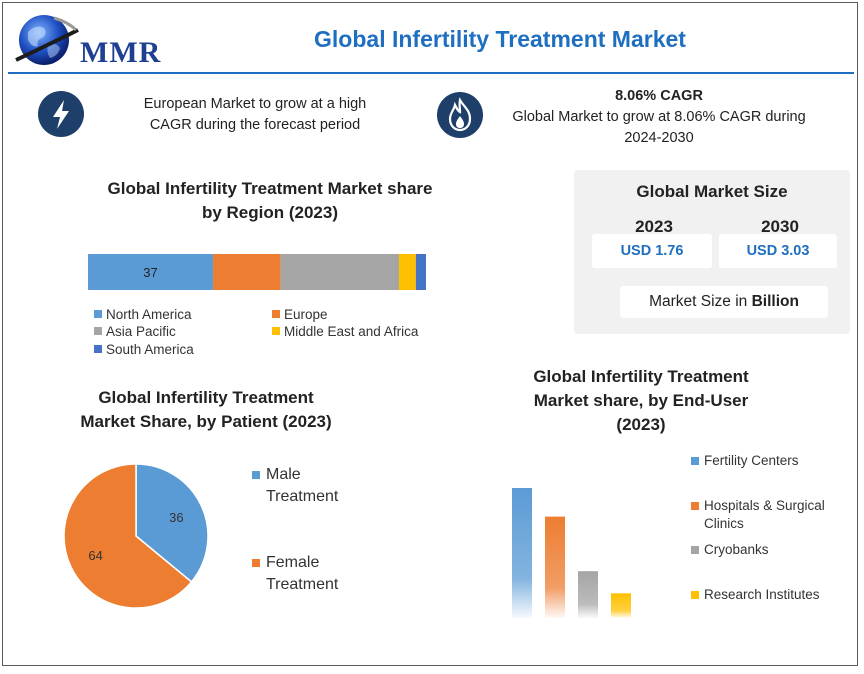 The image size is (864, 674). What do you see at coordinates (295, 574) in the screenshot?
I see `patient-legend-item-1: Female Treatment` at bounding box center [295, 574].